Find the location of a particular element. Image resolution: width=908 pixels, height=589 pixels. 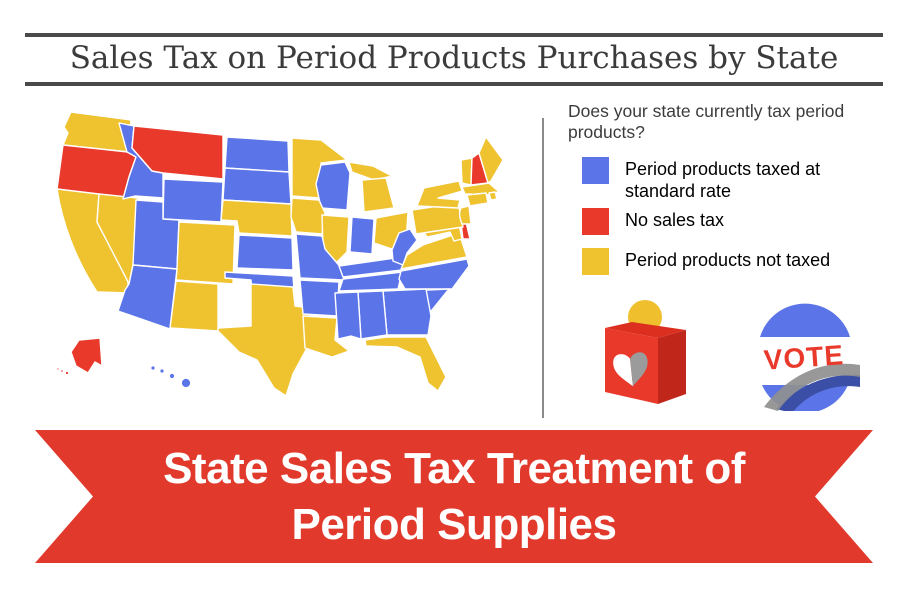

legend-label: Period products taxed at standard rate is located at coordinates (723, 180).